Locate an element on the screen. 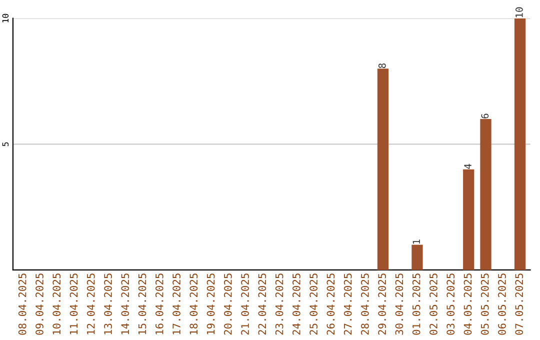 The width and height of the screenshot is (540, 340). x-tick-label: 24.04.2025 is located at coordinates (296, 304).